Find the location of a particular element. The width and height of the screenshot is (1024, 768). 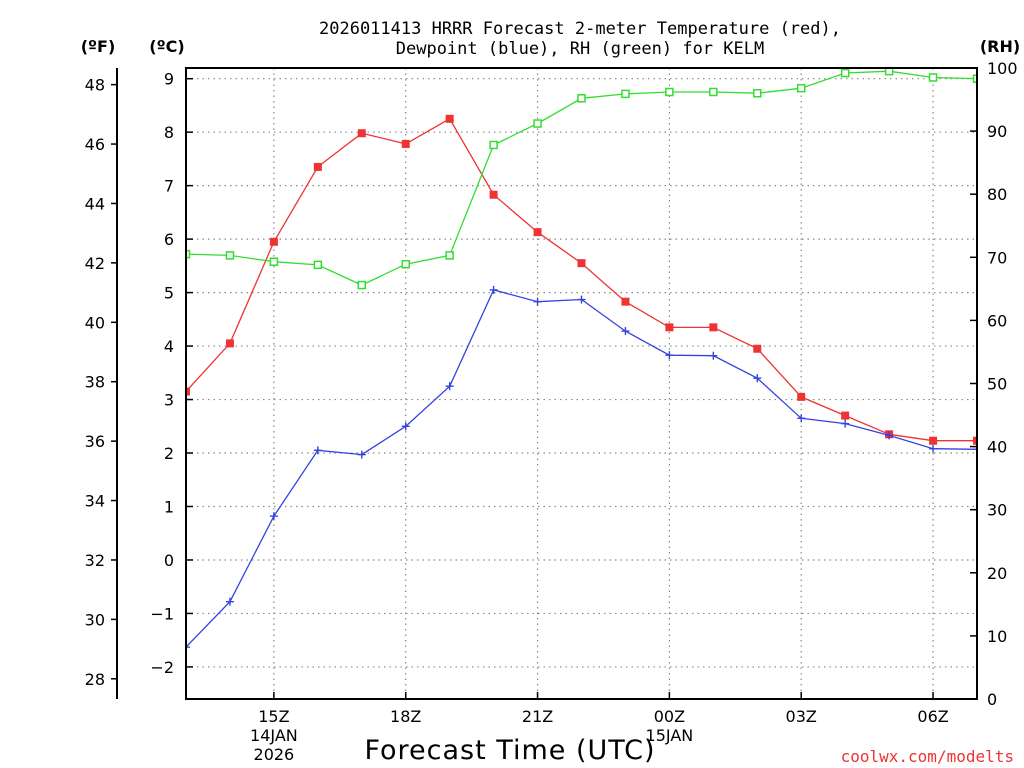

rh-unit-label: (RH) is located at coordinates (1000, 46).